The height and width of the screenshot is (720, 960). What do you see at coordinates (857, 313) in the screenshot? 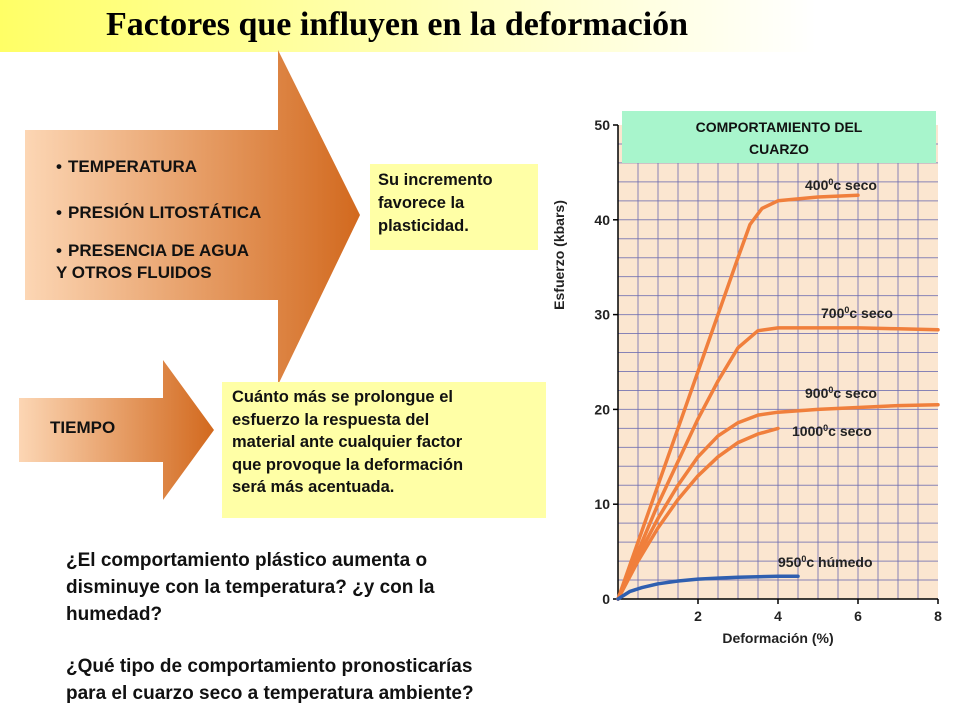
I see `series-label: 7000c seco` at bounding box center [857, 313].